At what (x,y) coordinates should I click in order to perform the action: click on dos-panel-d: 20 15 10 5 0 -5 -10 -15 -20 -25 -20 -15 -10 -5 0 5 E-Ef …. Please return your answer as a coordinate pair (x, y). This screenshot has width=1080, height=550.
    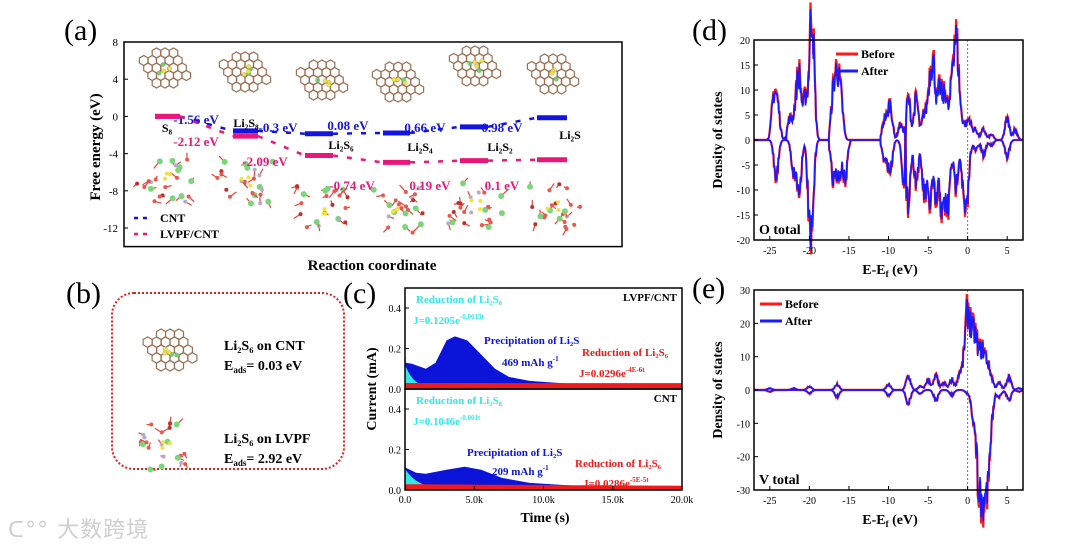
    Looking at the image, I should click on (867, 140).